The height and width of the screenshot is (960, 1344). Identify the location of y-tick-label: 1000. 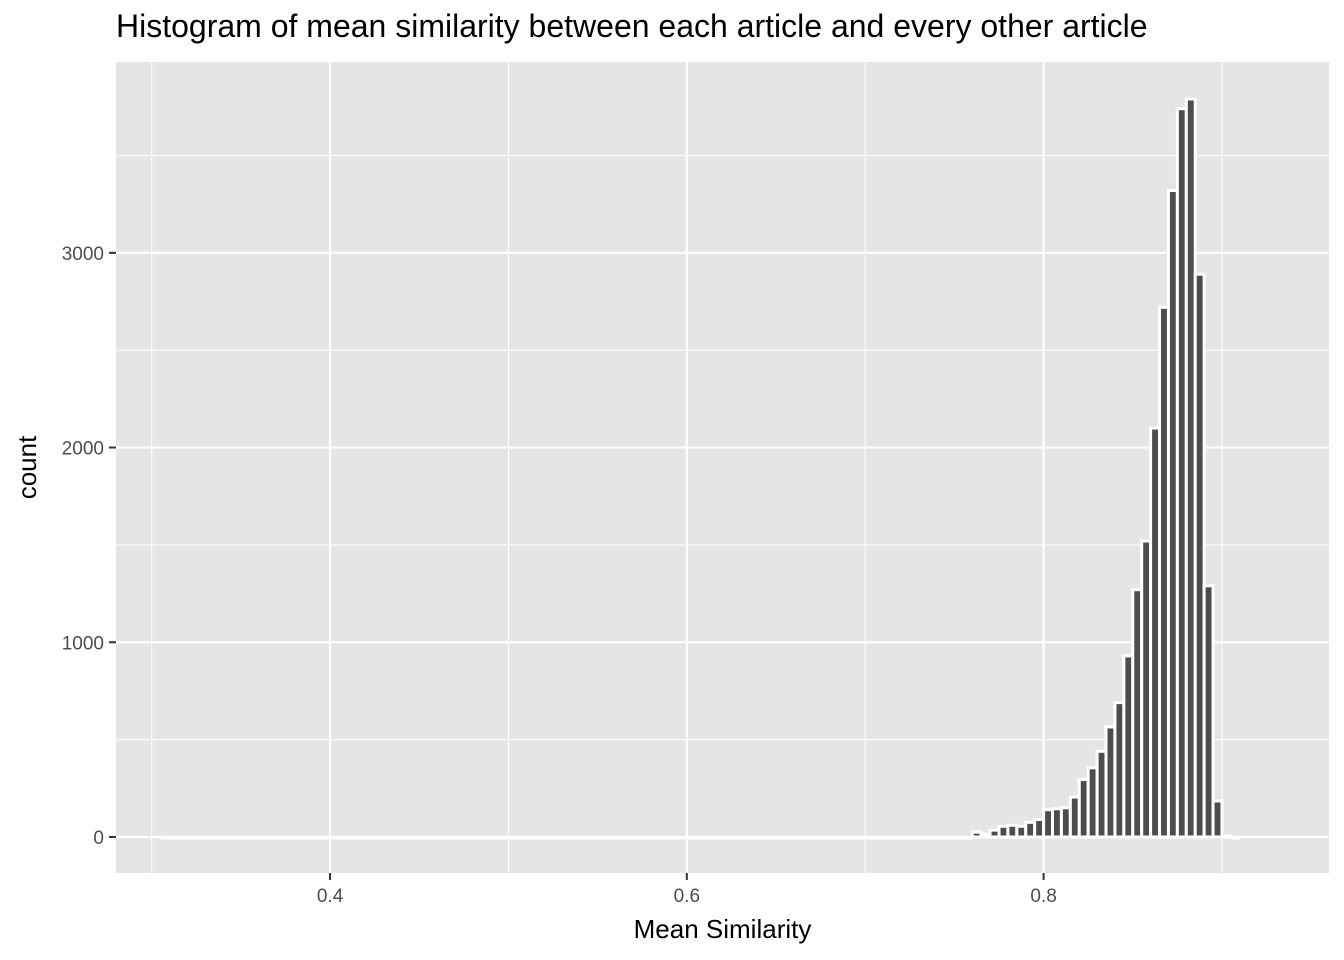
(83, 643).